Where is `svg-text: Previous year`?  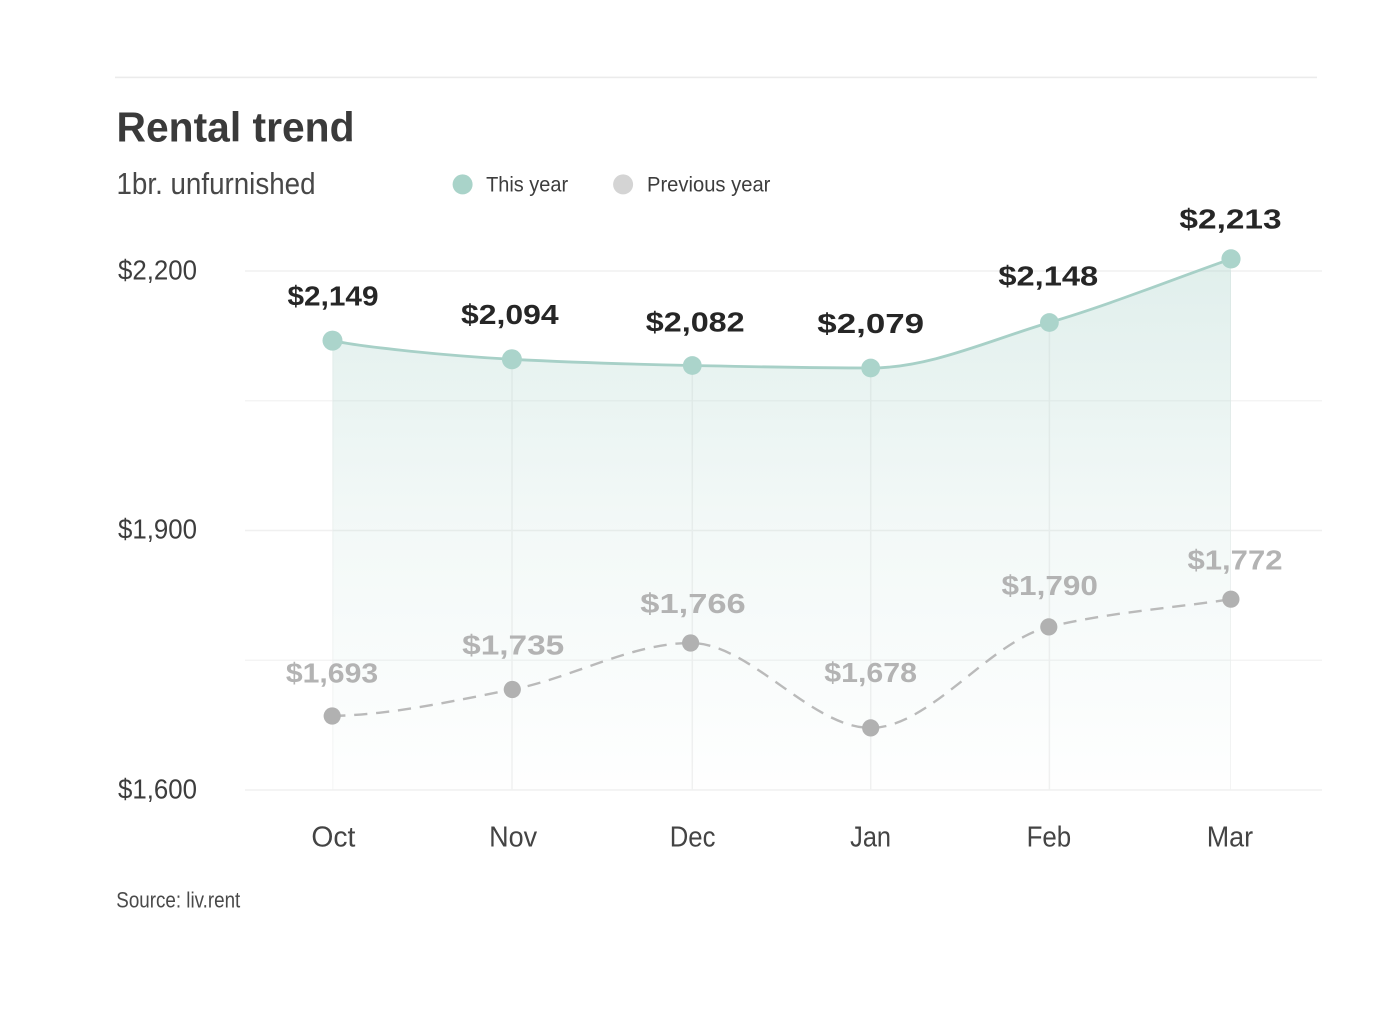
svg-text: Previous year is located at coordinates (708, 185).